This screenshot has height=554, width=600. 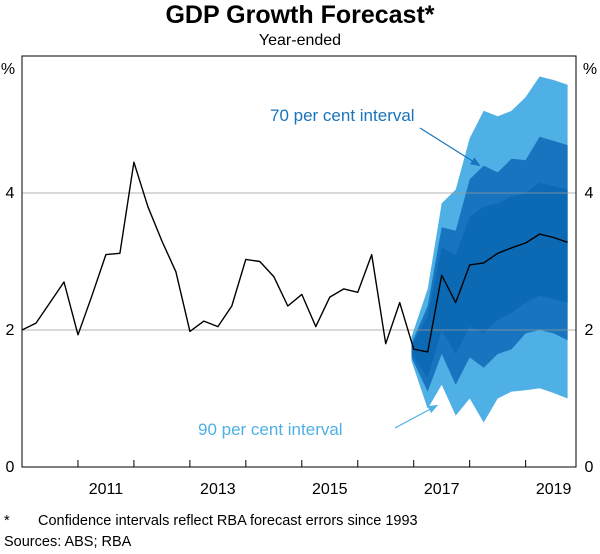 What do you see at coordinates (10, 193) in the screenshot?
I see `y-tick-label-left: 4` at bounding box center [10, 193].